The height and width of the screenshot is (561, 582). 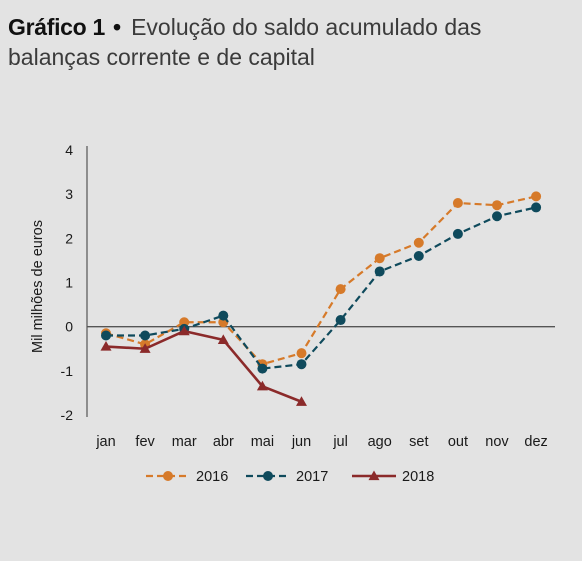 I want to click on figure-label: Gráfico 1, so click(x=57, y=27).